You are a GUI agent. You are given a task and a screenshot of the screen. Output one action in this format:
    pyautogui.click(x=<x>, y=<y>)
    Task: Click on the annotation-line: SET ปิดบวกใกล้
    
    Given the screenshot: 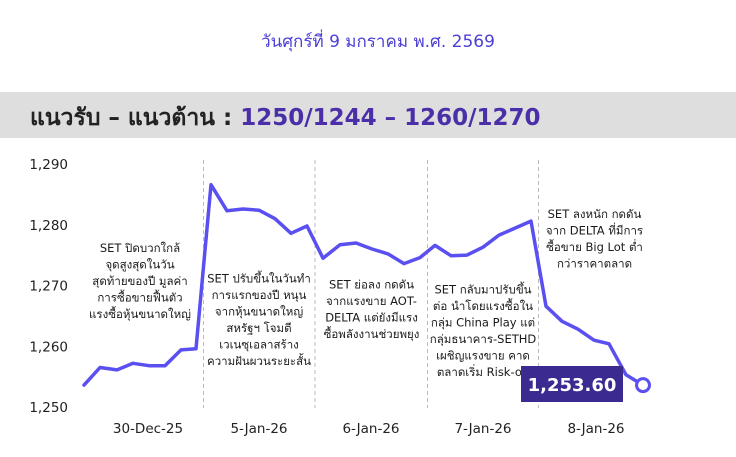 What is the action you would take?
    pyautogui.click(x=140, y=248)
    